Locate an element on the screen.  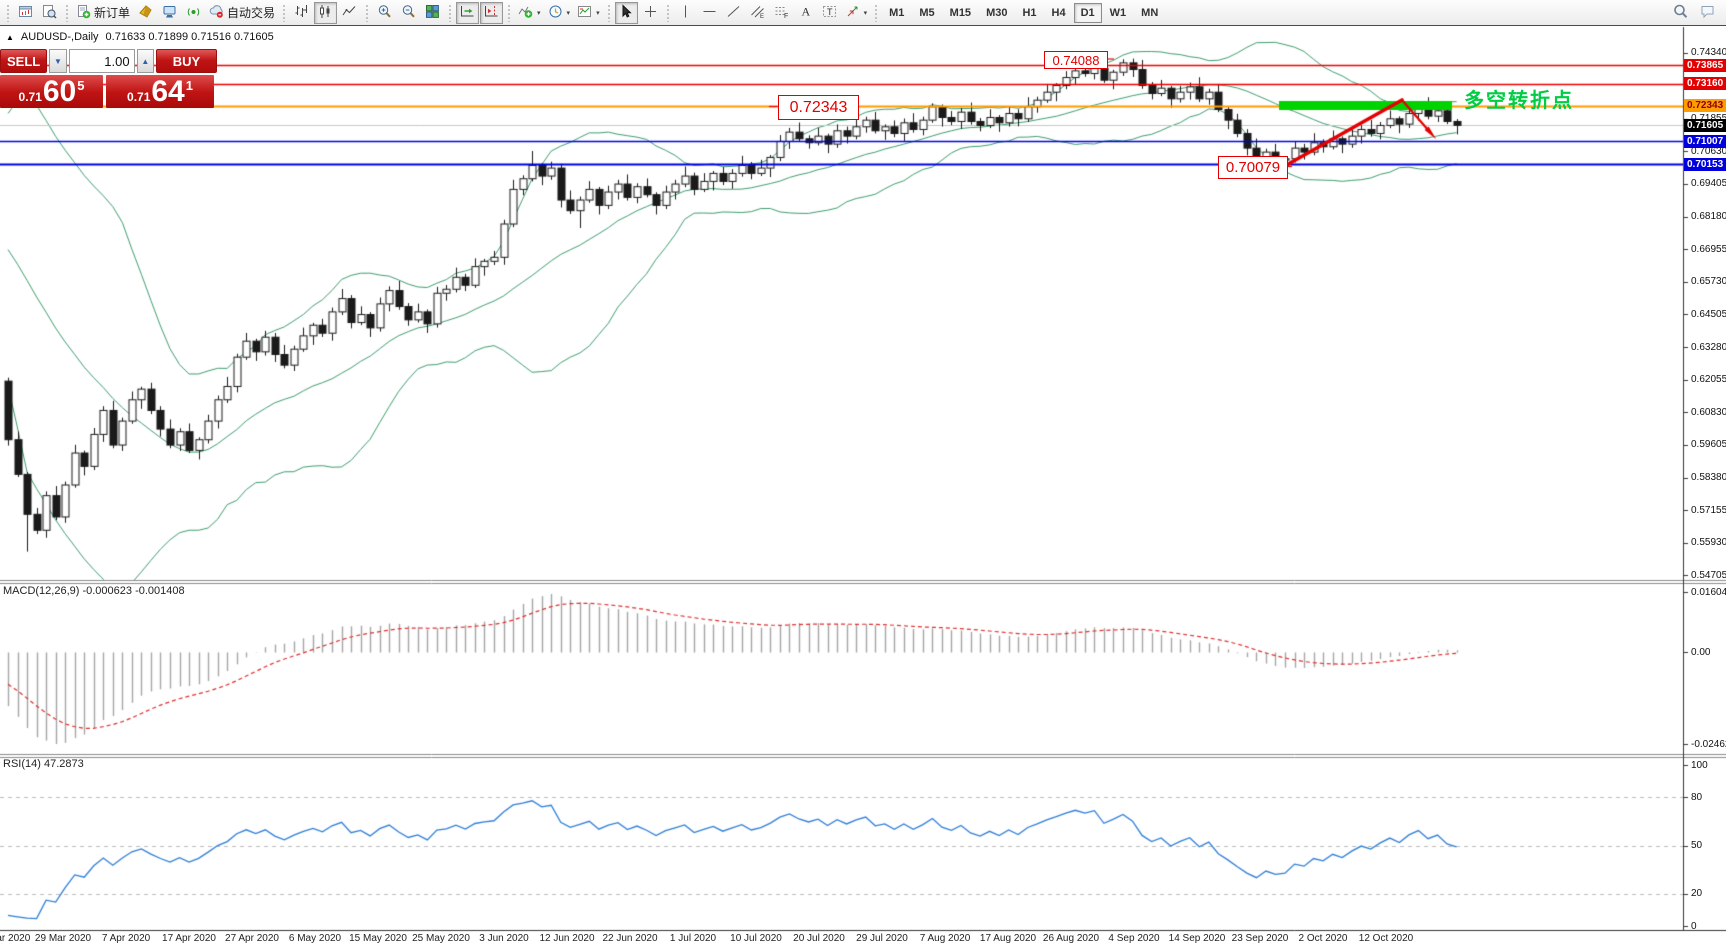
rsi-axis-label: 100 is located at coordinates (1699, 765).